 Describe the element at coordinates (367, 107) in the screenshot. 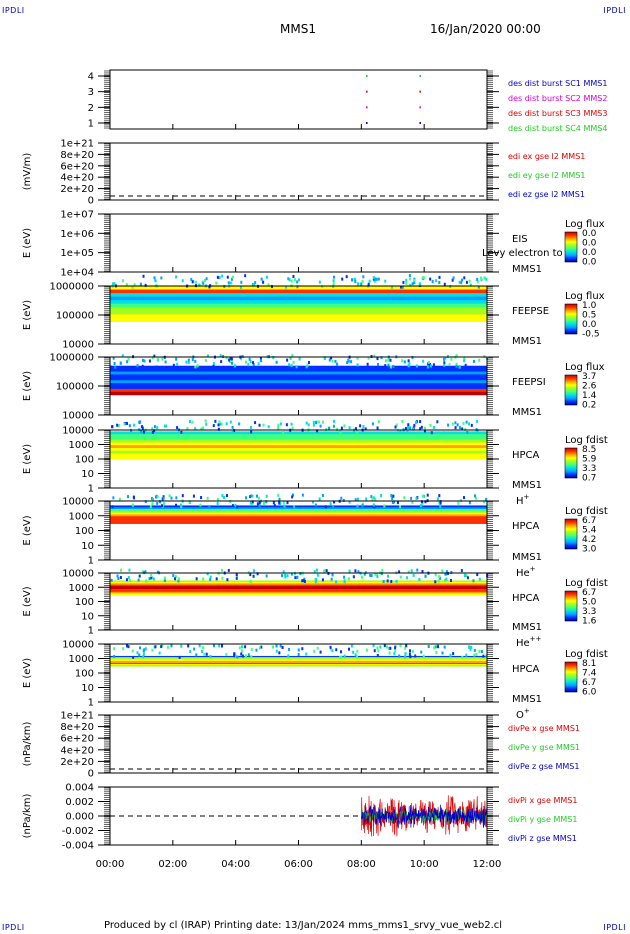

I see `burst-mark` at that location.